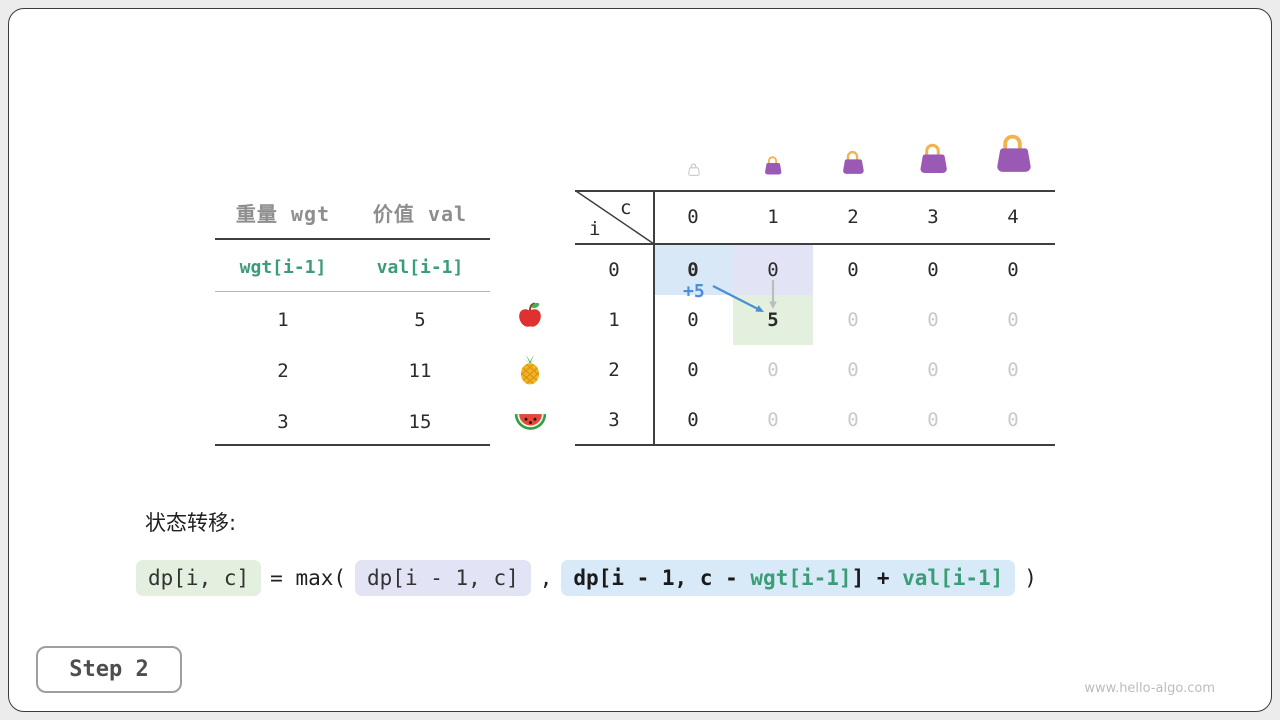  Describe the element at coordinates (530, 314) in the screenshot. I see `apple-icon` at that location.